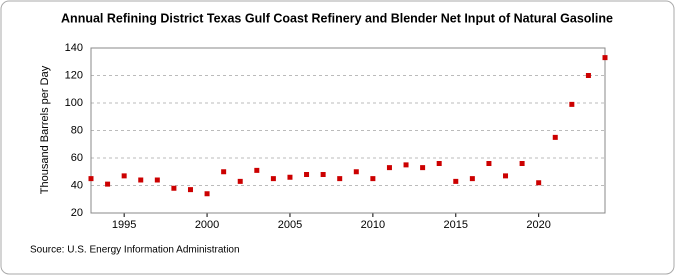 This screenshot has height=280, width=675. What do you see at coordinates (207, 225) in the screenshot?
I see `x-tick-label: 2000` at bounding box center [207, 225].